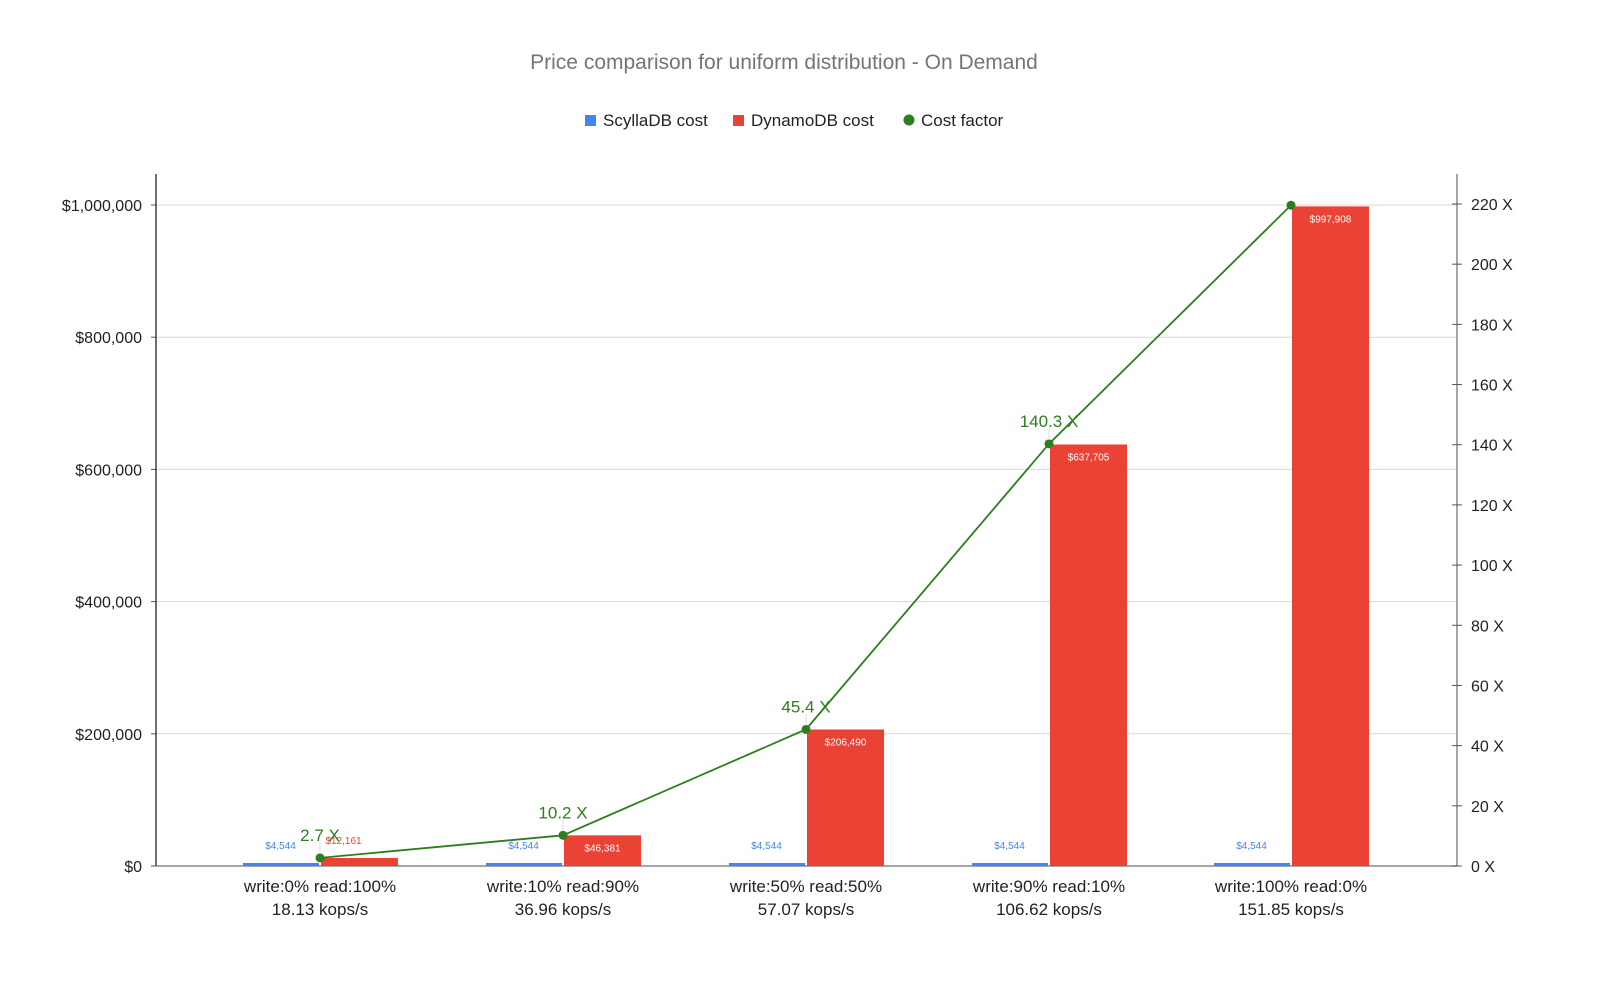 The width and height of the screenshot is (1600, 988). I want to click on dynamodb-value-label: $637,705, so click(1089, 457).